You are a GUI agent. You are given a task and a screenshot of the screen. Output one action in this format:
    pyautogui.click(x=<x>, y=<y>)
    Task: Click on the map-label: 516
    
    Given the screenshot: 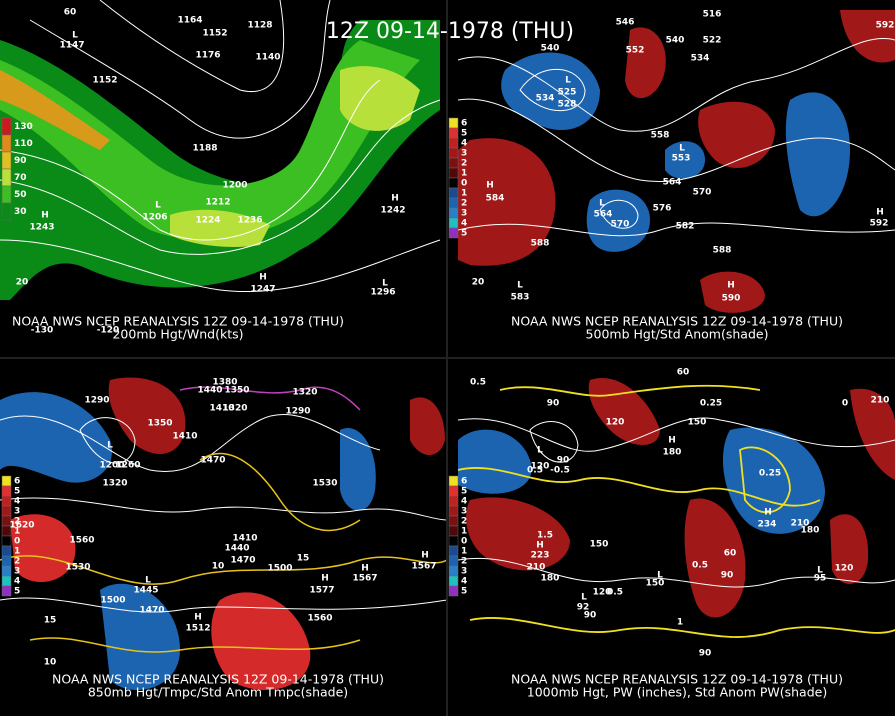 What is the action you would take?
    pyautogui.click(x=712, y=15)
    